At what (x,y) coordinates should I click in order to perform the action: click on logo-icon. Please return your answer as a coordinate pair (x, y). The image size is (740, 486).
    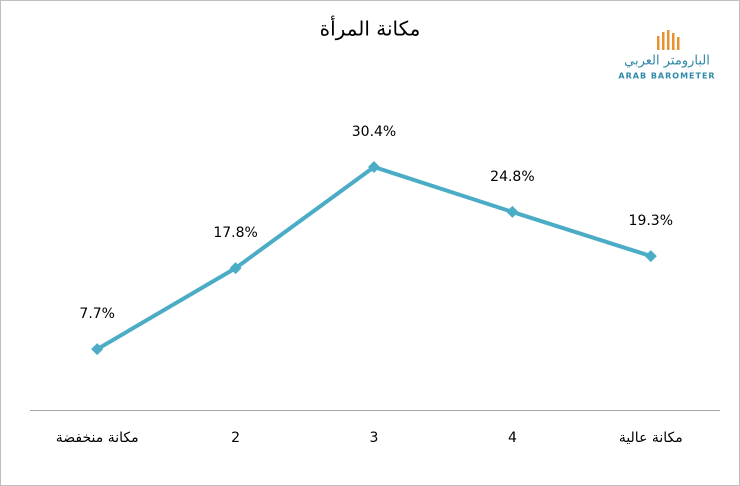
    Looking at the image, I should click on (668, 40).